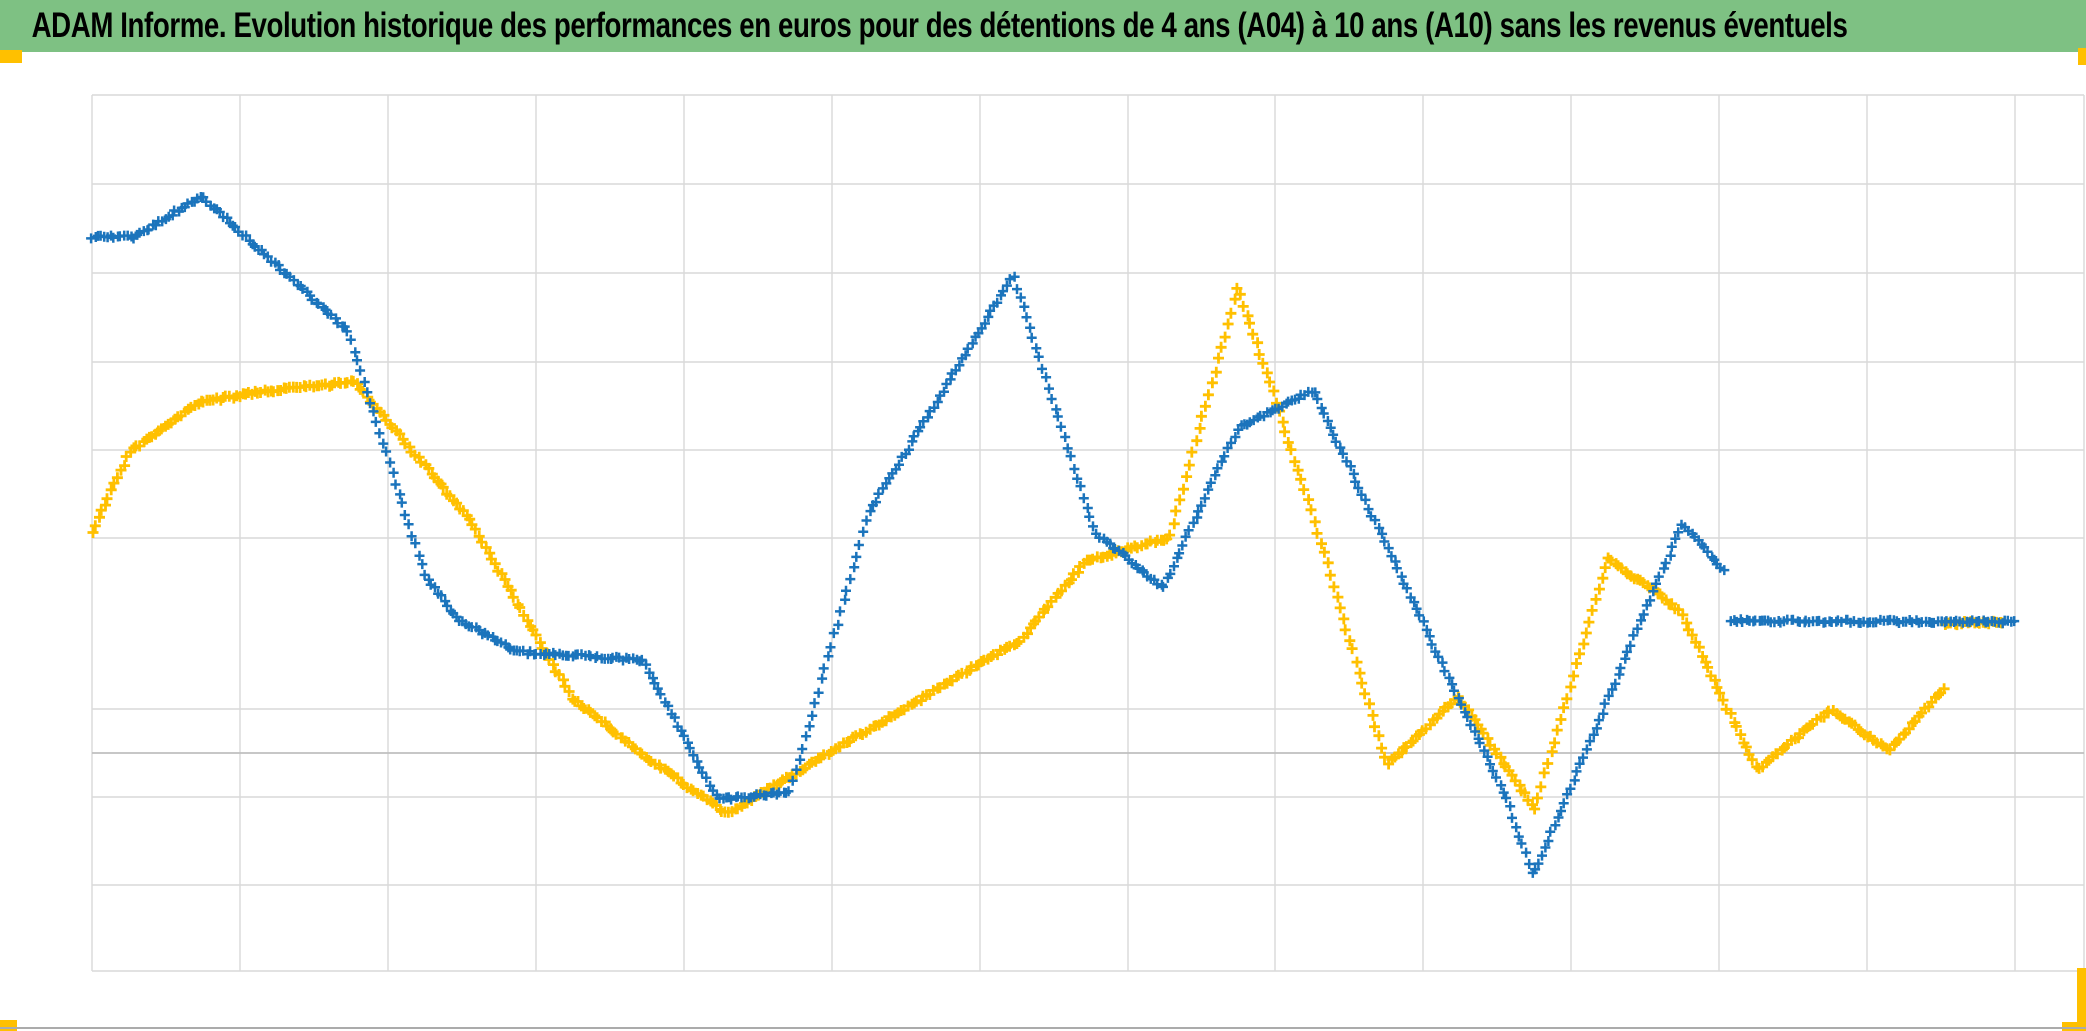 The image size is (2086, 1031). What do you see at coordinates (2081, 999) in the screenshot?
I see `accent-bottom-right-bar-mark` at bounding box center [2081, 999].